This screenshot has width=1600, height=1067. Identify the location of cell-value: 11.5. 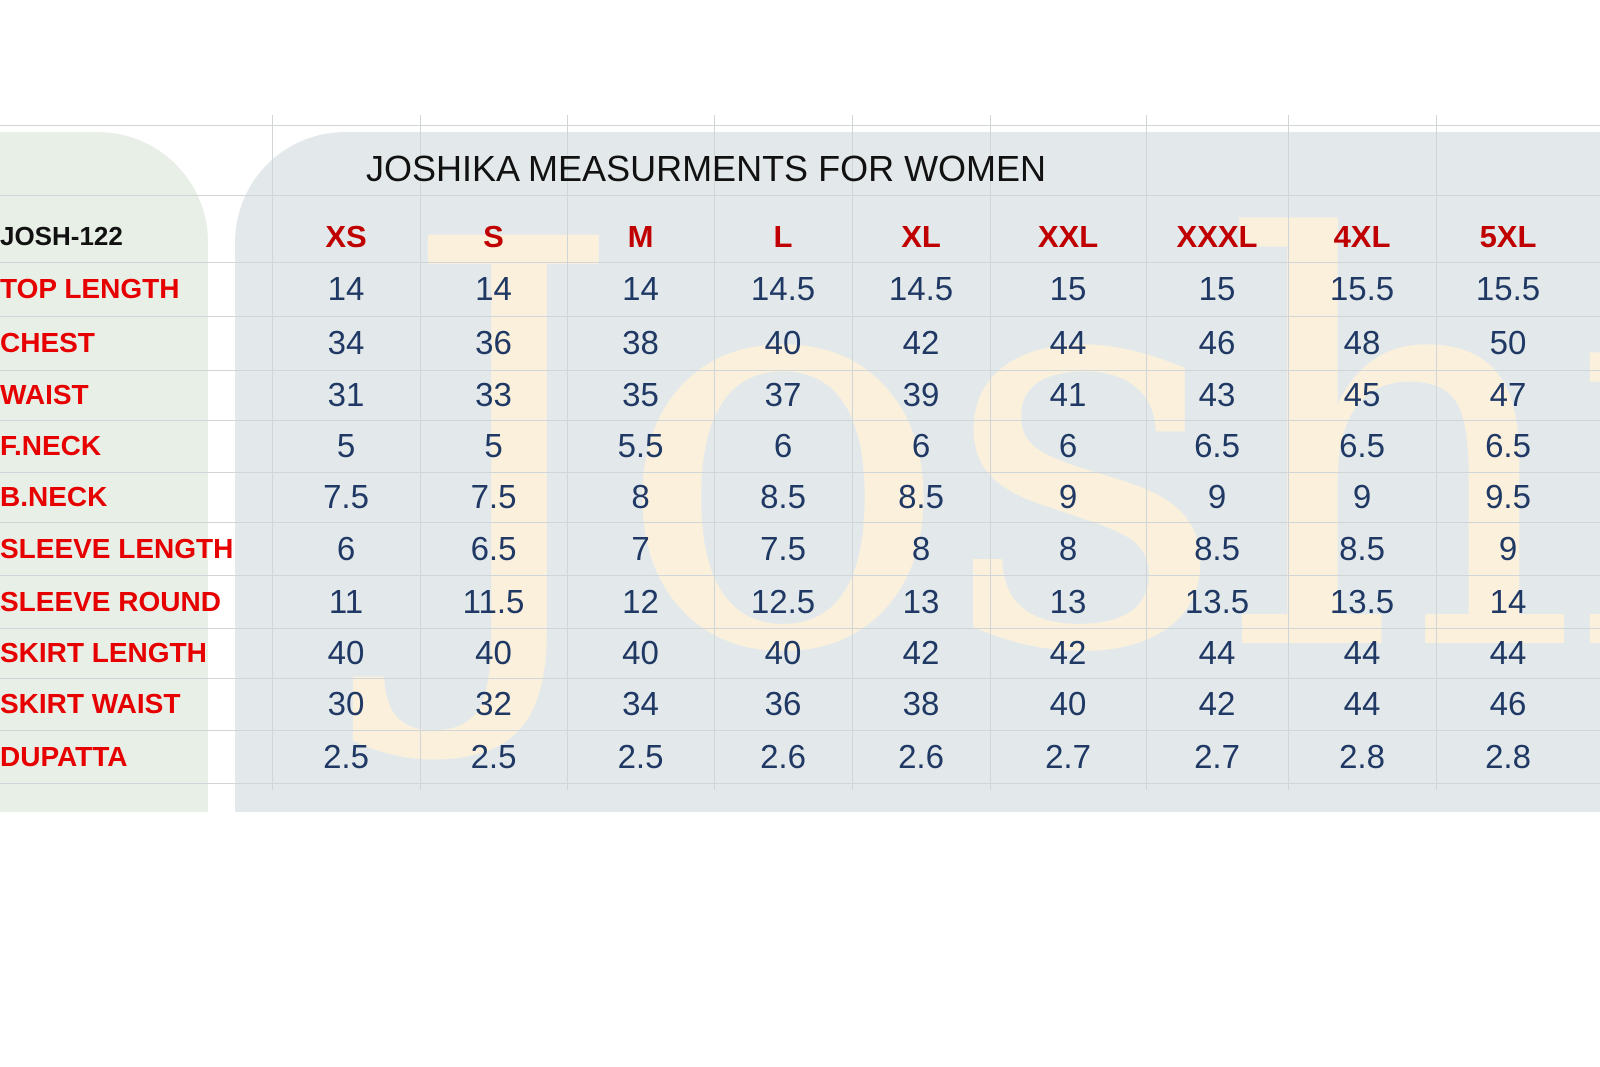
(493, 601).